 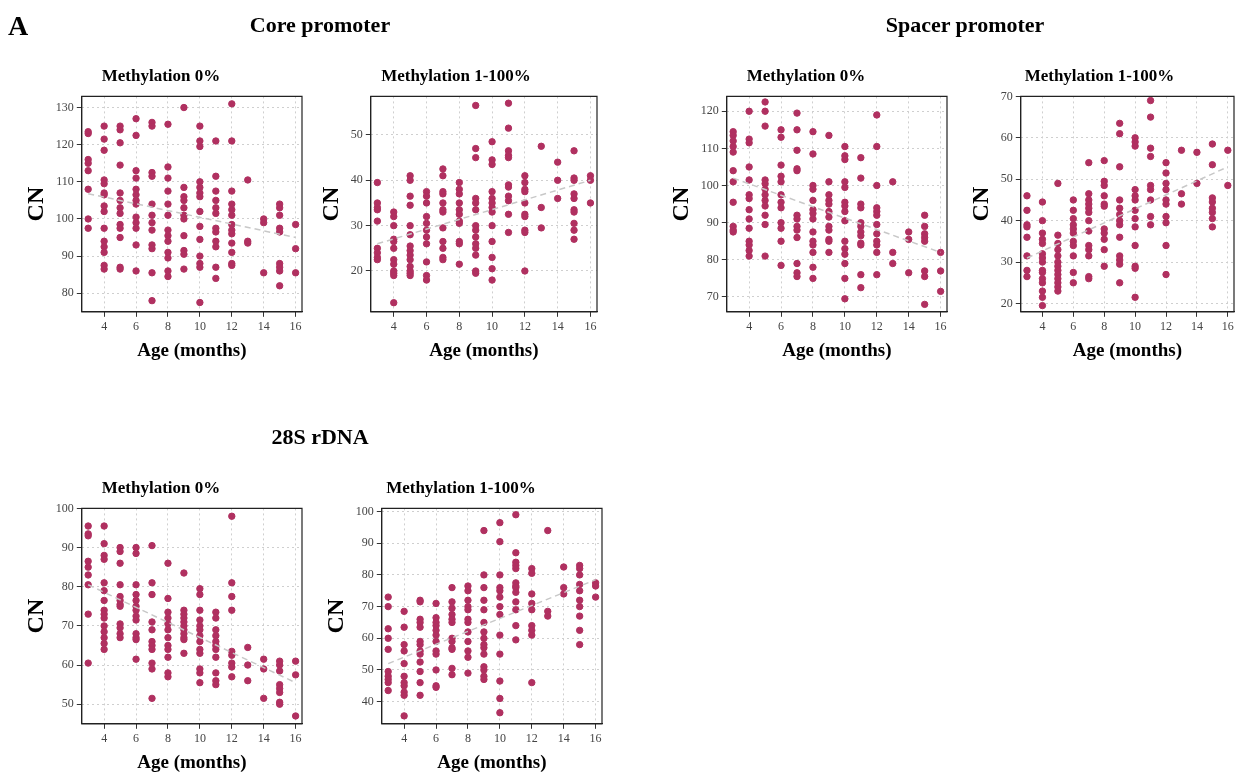 I want to click on text: 28S rDNA, so click(x=320, y=437).